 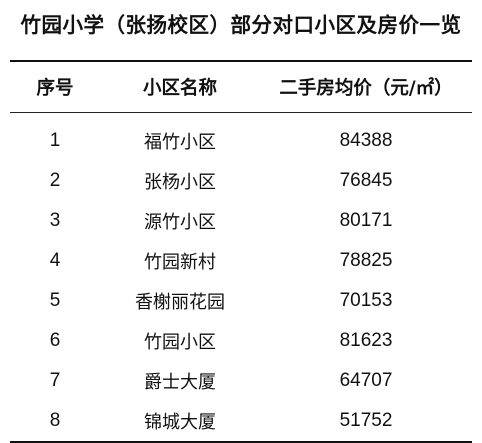 I want to click on row-index: 3, so click(x=55, y=220).